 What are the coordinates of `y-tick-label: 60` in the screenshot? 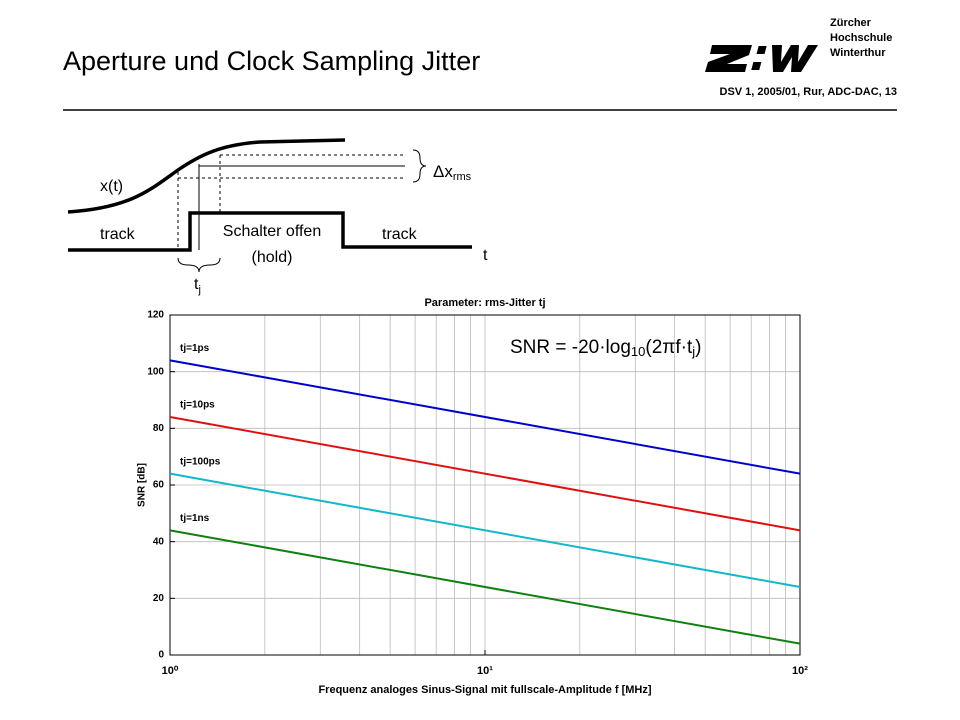 It's located at (159, 485).